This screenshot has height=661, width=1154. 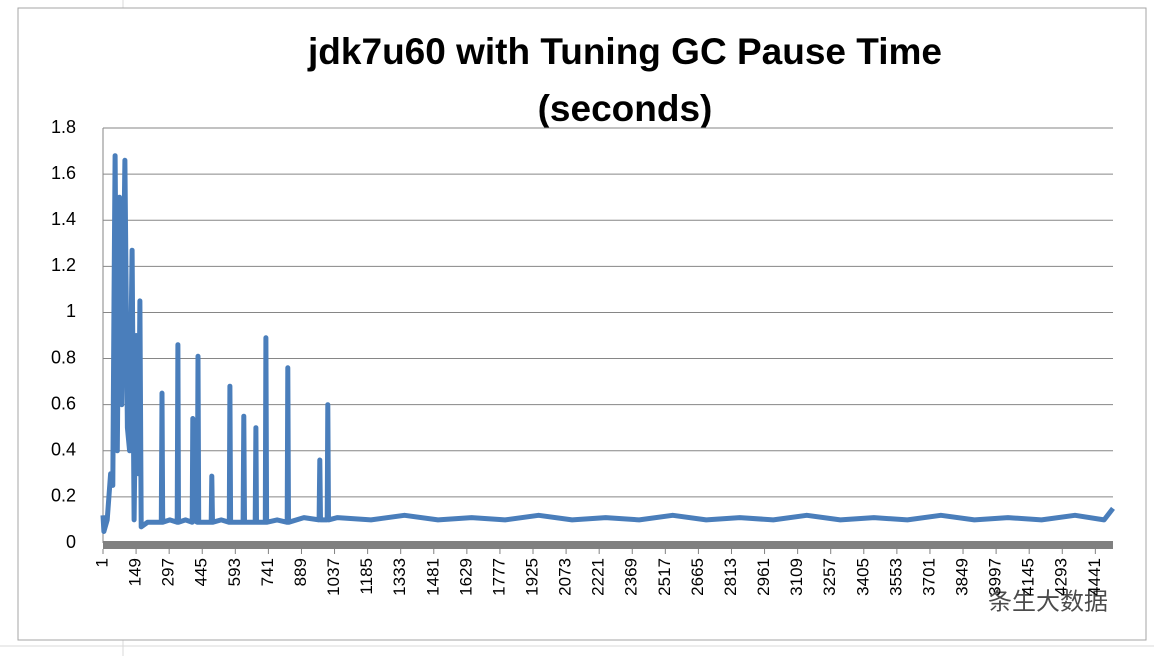 I want to click on x-tick-label: 1333, so click(x=399, y=577).